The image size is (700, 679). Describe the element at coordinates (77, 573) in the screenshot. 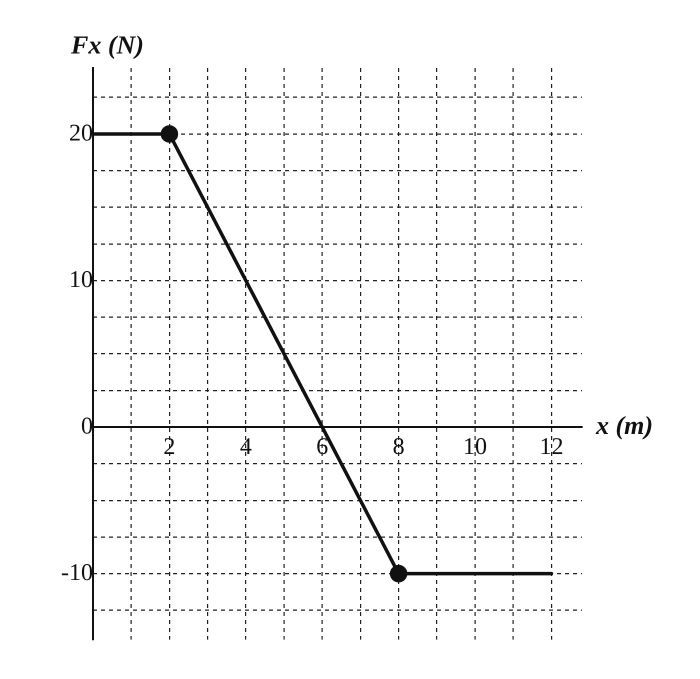

I see `y-tick-label: -10` at that location.